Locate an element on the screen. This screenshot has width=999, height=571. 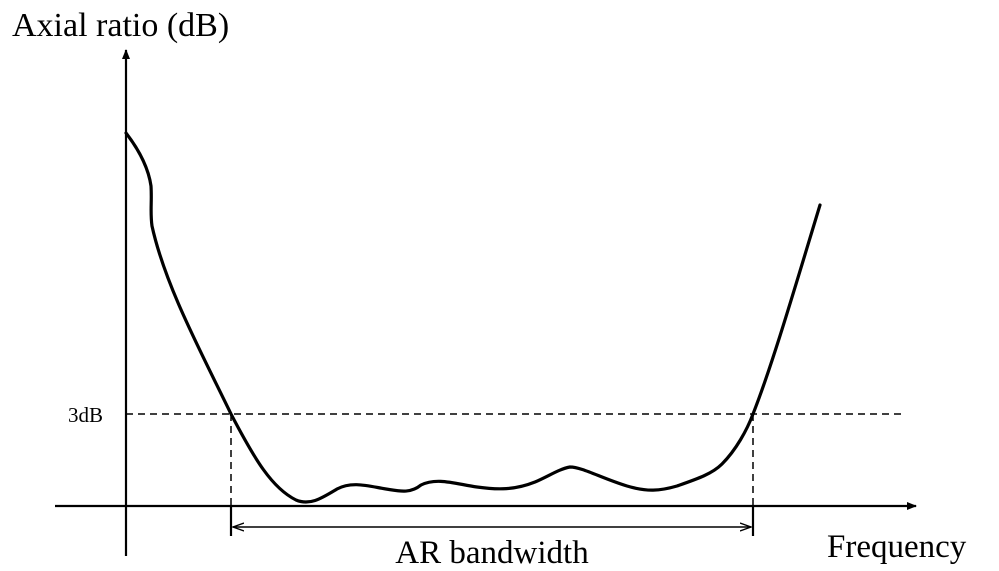
x-axis-label: Frequency is located at coordinates (897, 547).